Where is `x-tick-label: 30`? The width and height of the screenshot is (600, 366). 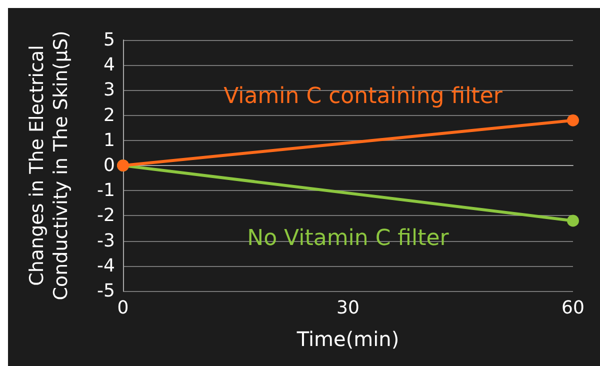 x-tick-label: 30 is located at coordinates (348, 308).